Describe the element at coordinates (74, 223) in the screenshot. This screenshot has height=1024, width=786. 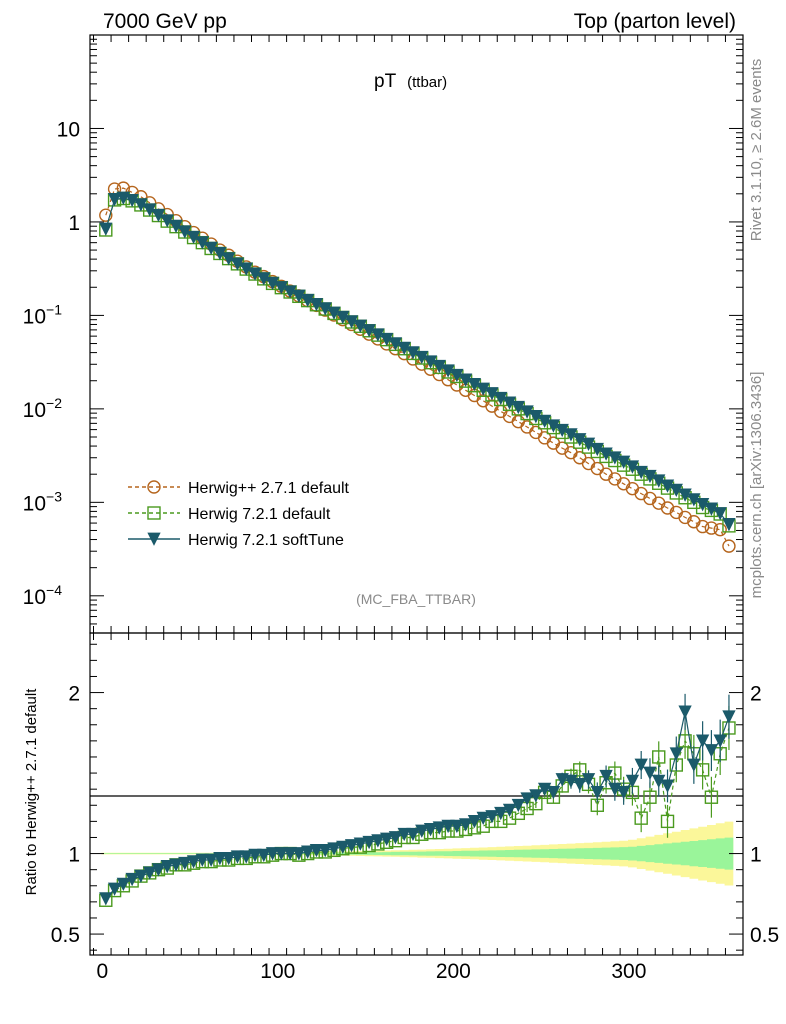
I see `main-y-tick-label: 1` at that location.